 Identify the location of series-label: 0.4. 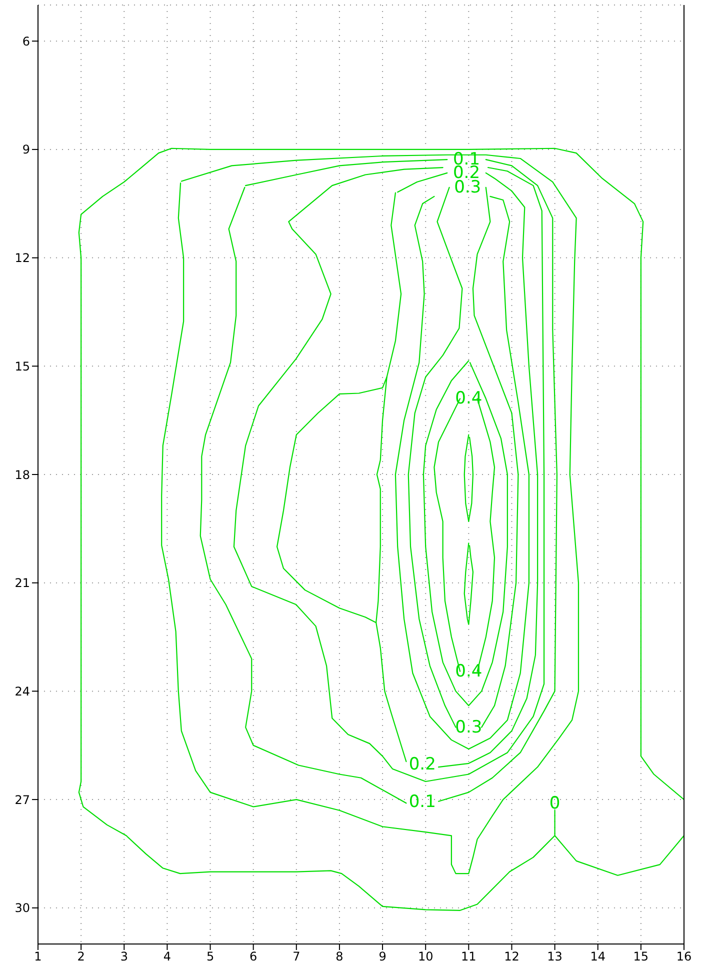
(468, 398).